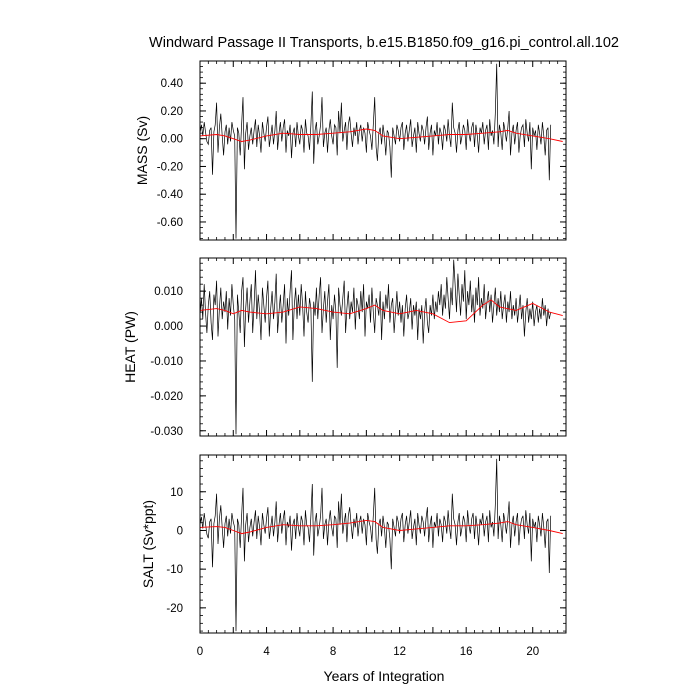  Describe the element at coordinates (142, 150) in the screenshot. I see `mass-y-axis-label: MASS (Sv)` at that location.